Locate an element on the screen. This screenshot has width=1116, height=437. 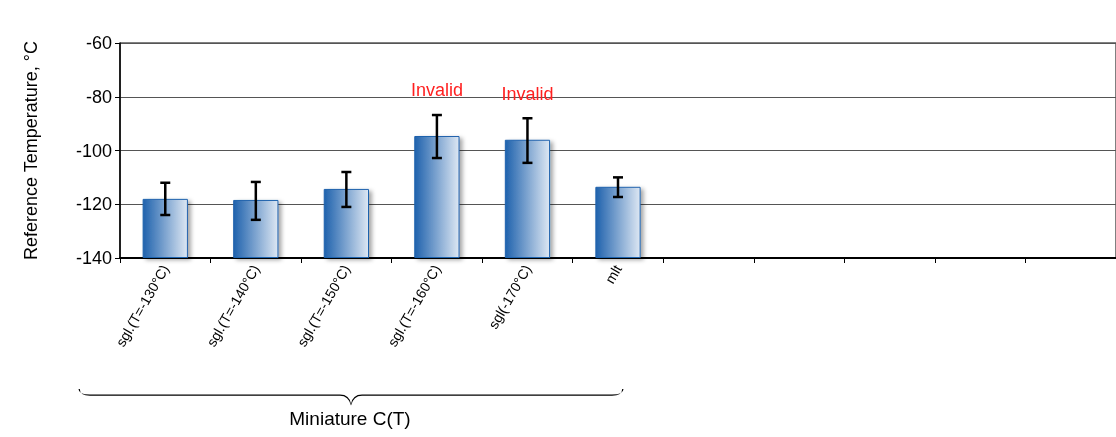
y-tick-label: -60 is located at coordinates (98, 43).